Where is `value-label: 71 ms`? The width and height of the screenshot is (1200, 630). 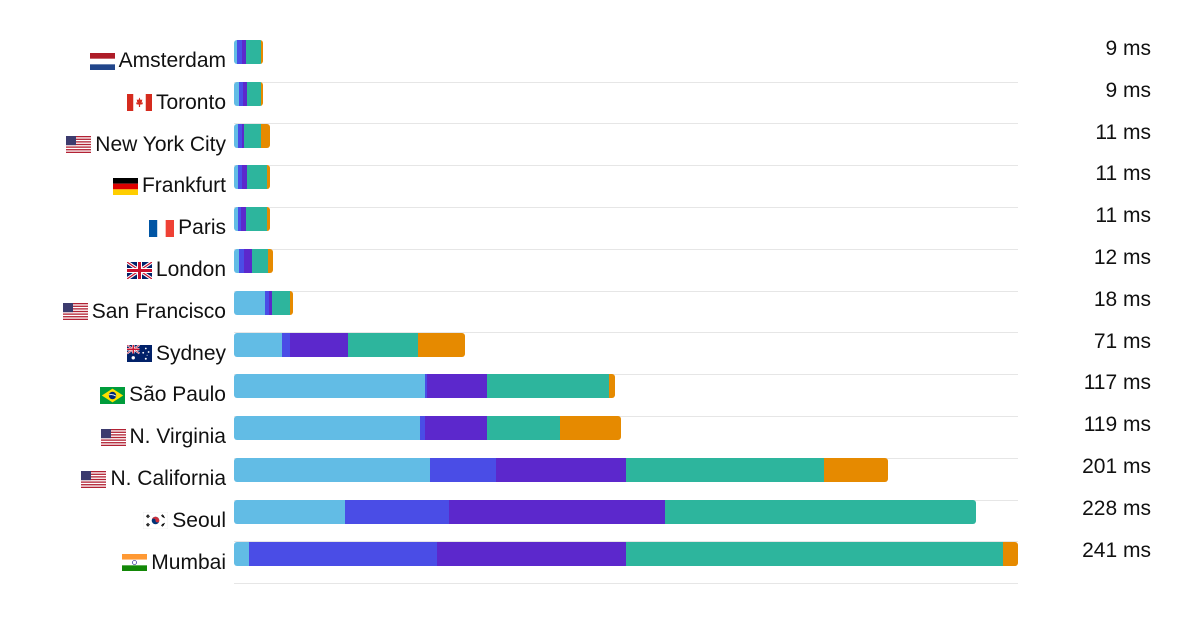 value-label: 71 ms is located at coordinates (1122, 341).